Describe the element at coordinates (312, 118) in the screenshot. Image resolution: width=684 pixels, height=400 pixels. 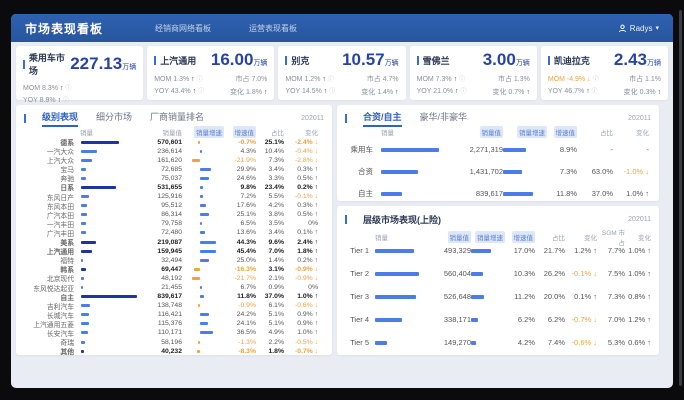
I see `date-selector-left: 202011` at that location.